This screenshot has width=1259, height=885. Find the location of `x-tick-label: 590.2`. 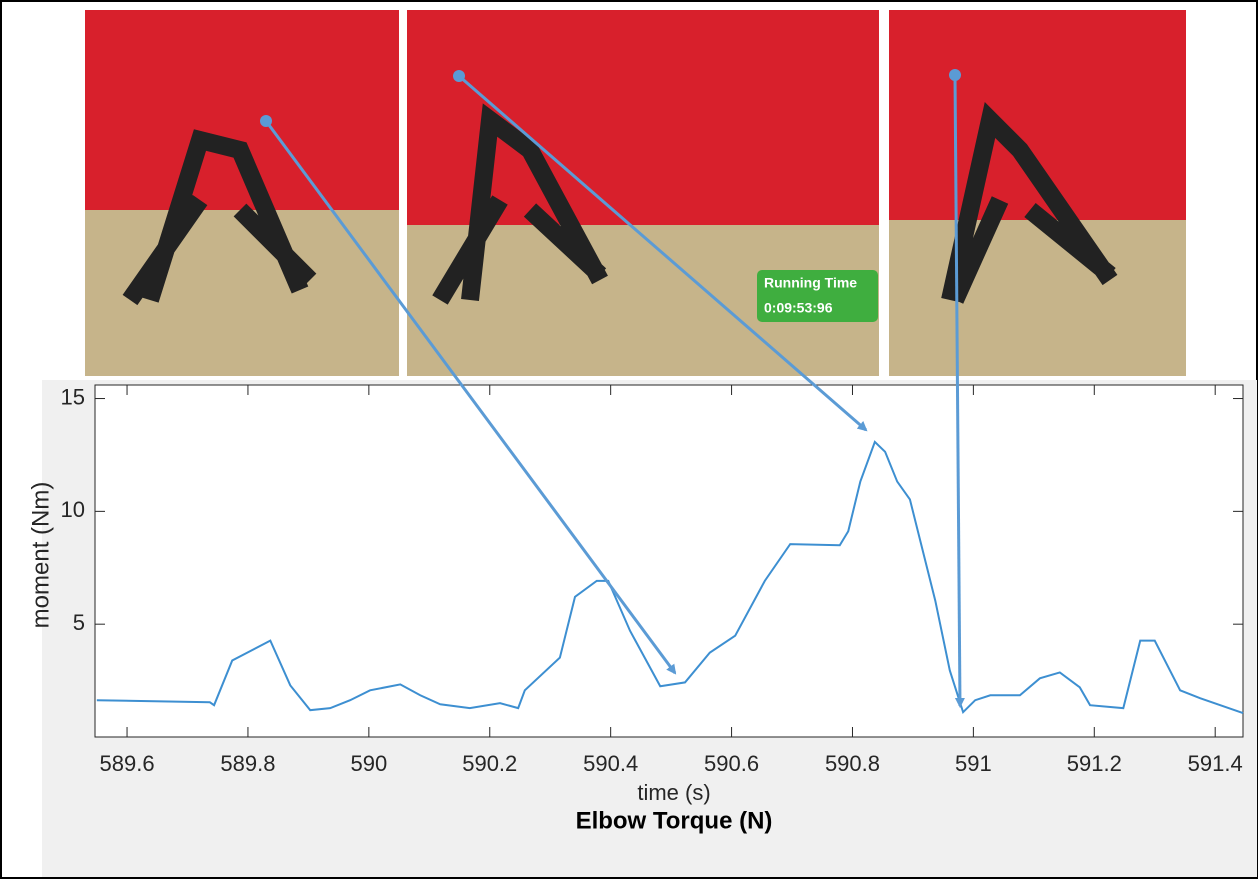

x-tick-label: 590.2 is located at coordinates (489, 763).